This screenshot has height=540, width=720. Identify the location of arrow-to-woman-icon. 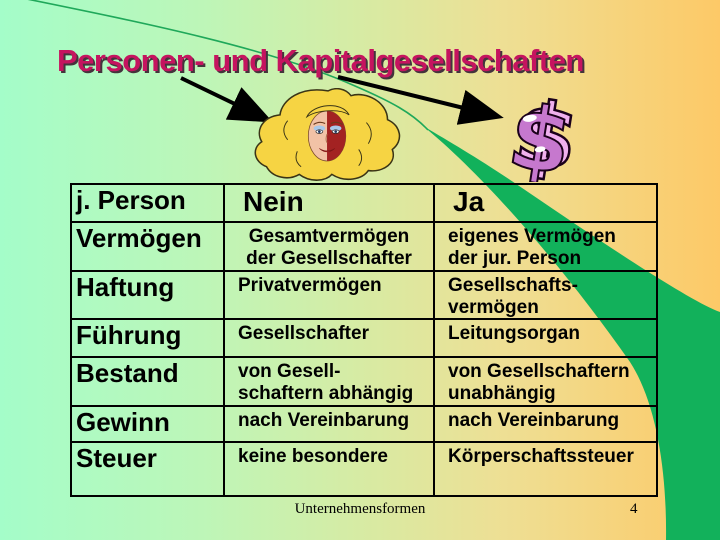
(227, 99).